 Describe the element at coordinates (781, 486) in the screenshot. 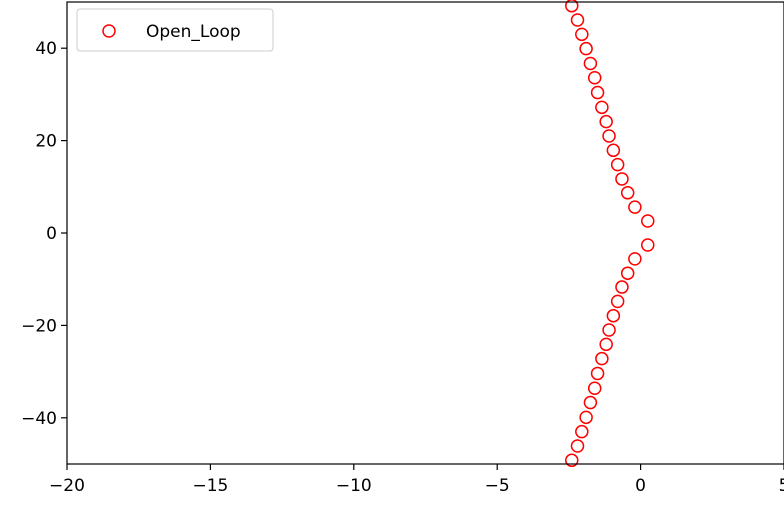

I see `x-tick-label: 5` at that location.